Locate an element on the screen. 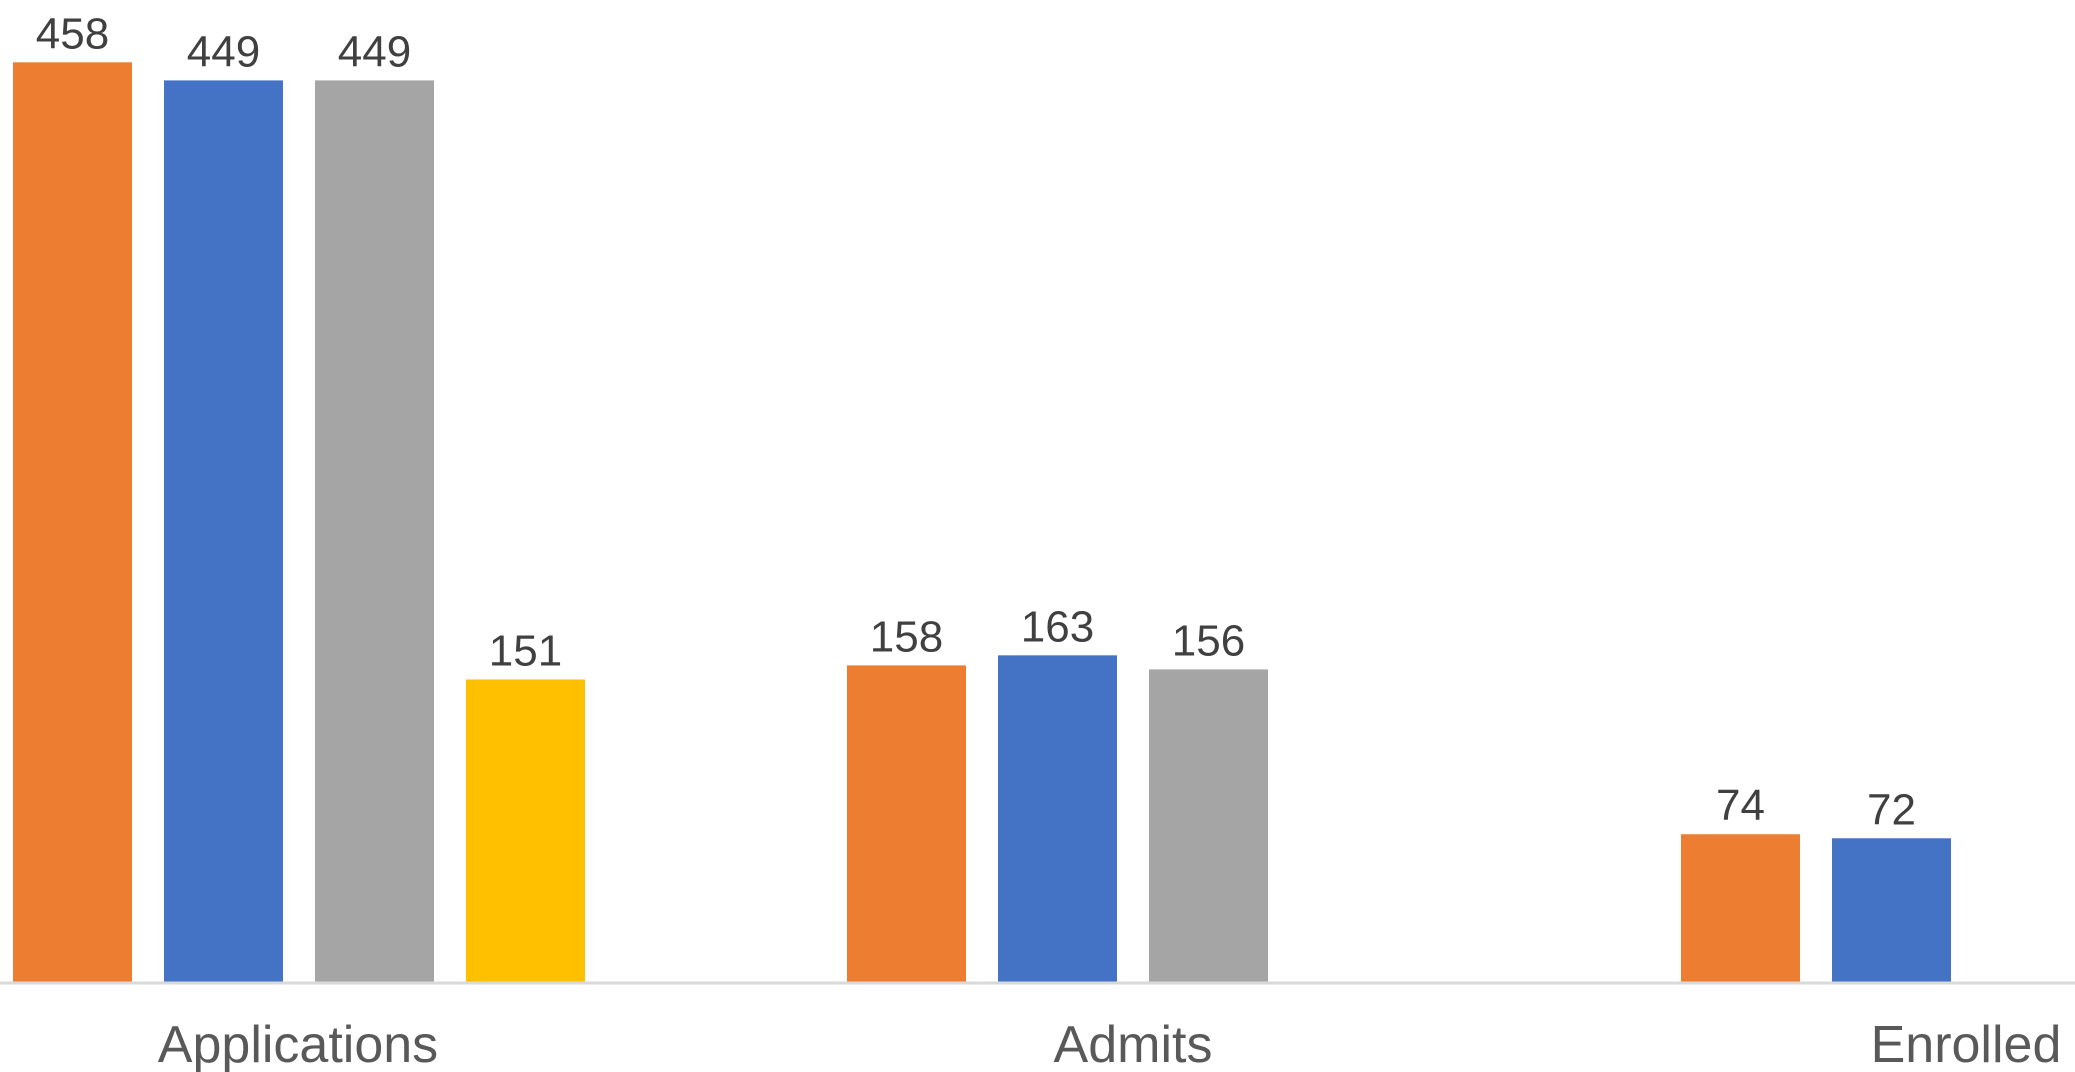  category-label-enrolled: Enrolled is located at coordinates (1966, 1044).